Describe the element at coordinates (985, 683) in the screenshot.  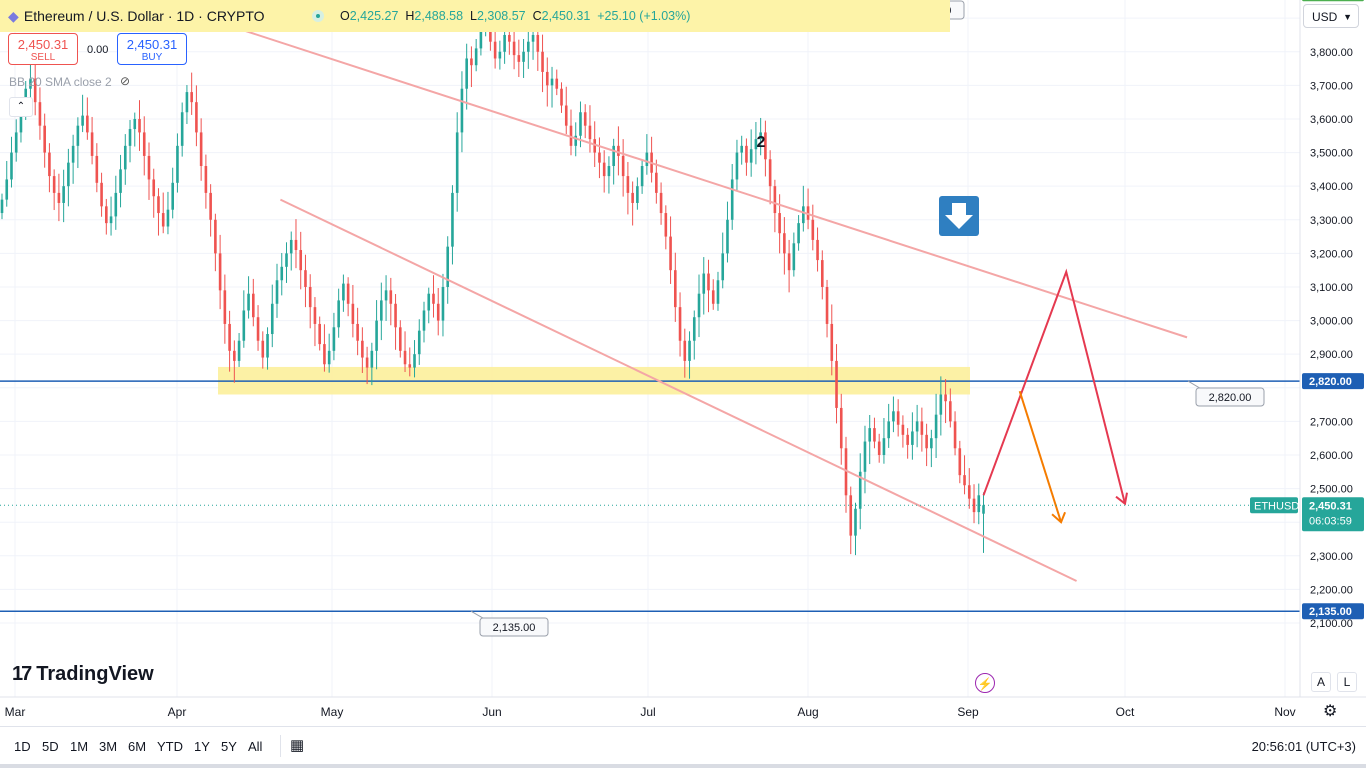
I see `events-bolt-icon: ⚡` at that location.